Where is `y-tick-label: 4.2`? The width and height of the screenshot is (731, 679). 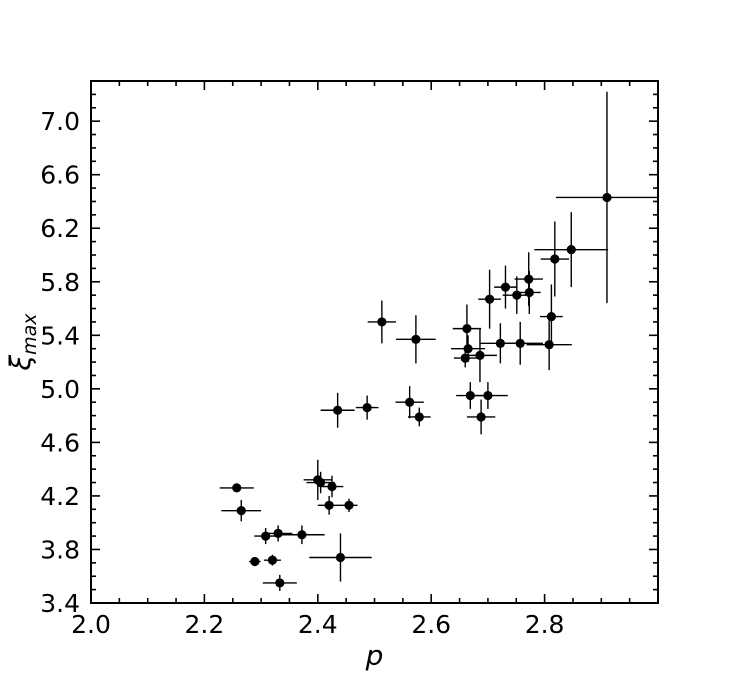
y-tick-label: 4.2 is located at coordinates (60, 496).